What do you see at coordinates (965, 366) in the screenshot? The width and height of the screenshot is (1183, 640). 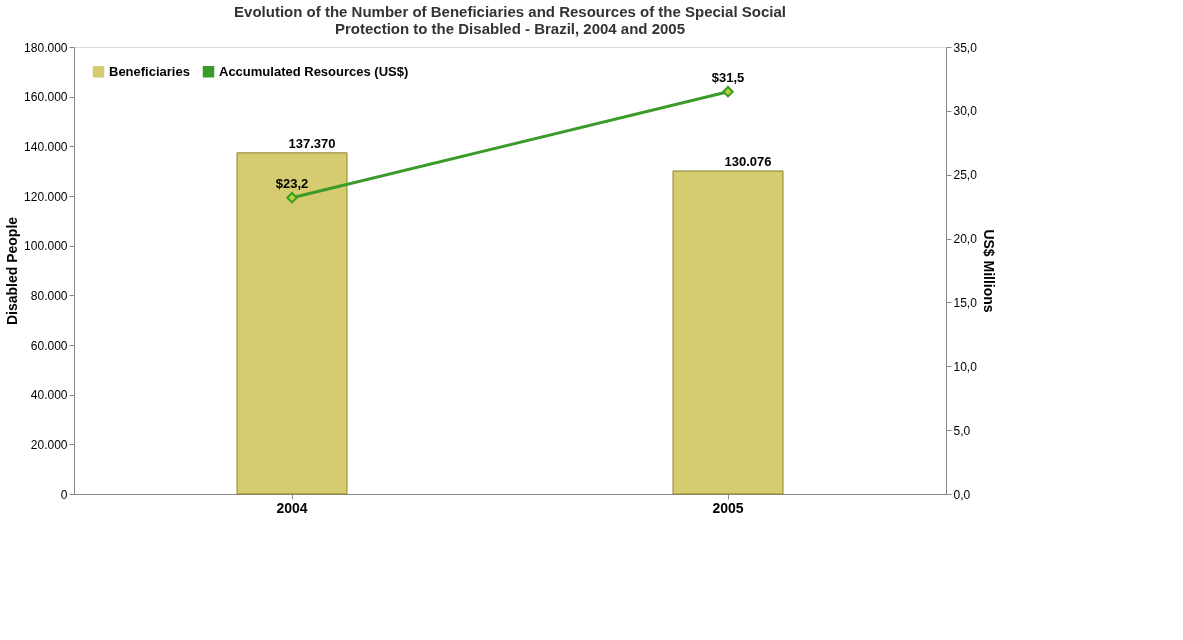 I see `y2-tick-label: 10,0` at bounding box center [965, 366].